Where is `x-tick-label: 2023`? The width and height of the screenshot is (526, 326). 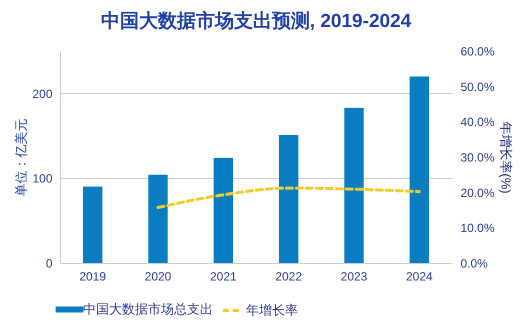
x-tick-label: 2023 is located at coordinates (354, 277).